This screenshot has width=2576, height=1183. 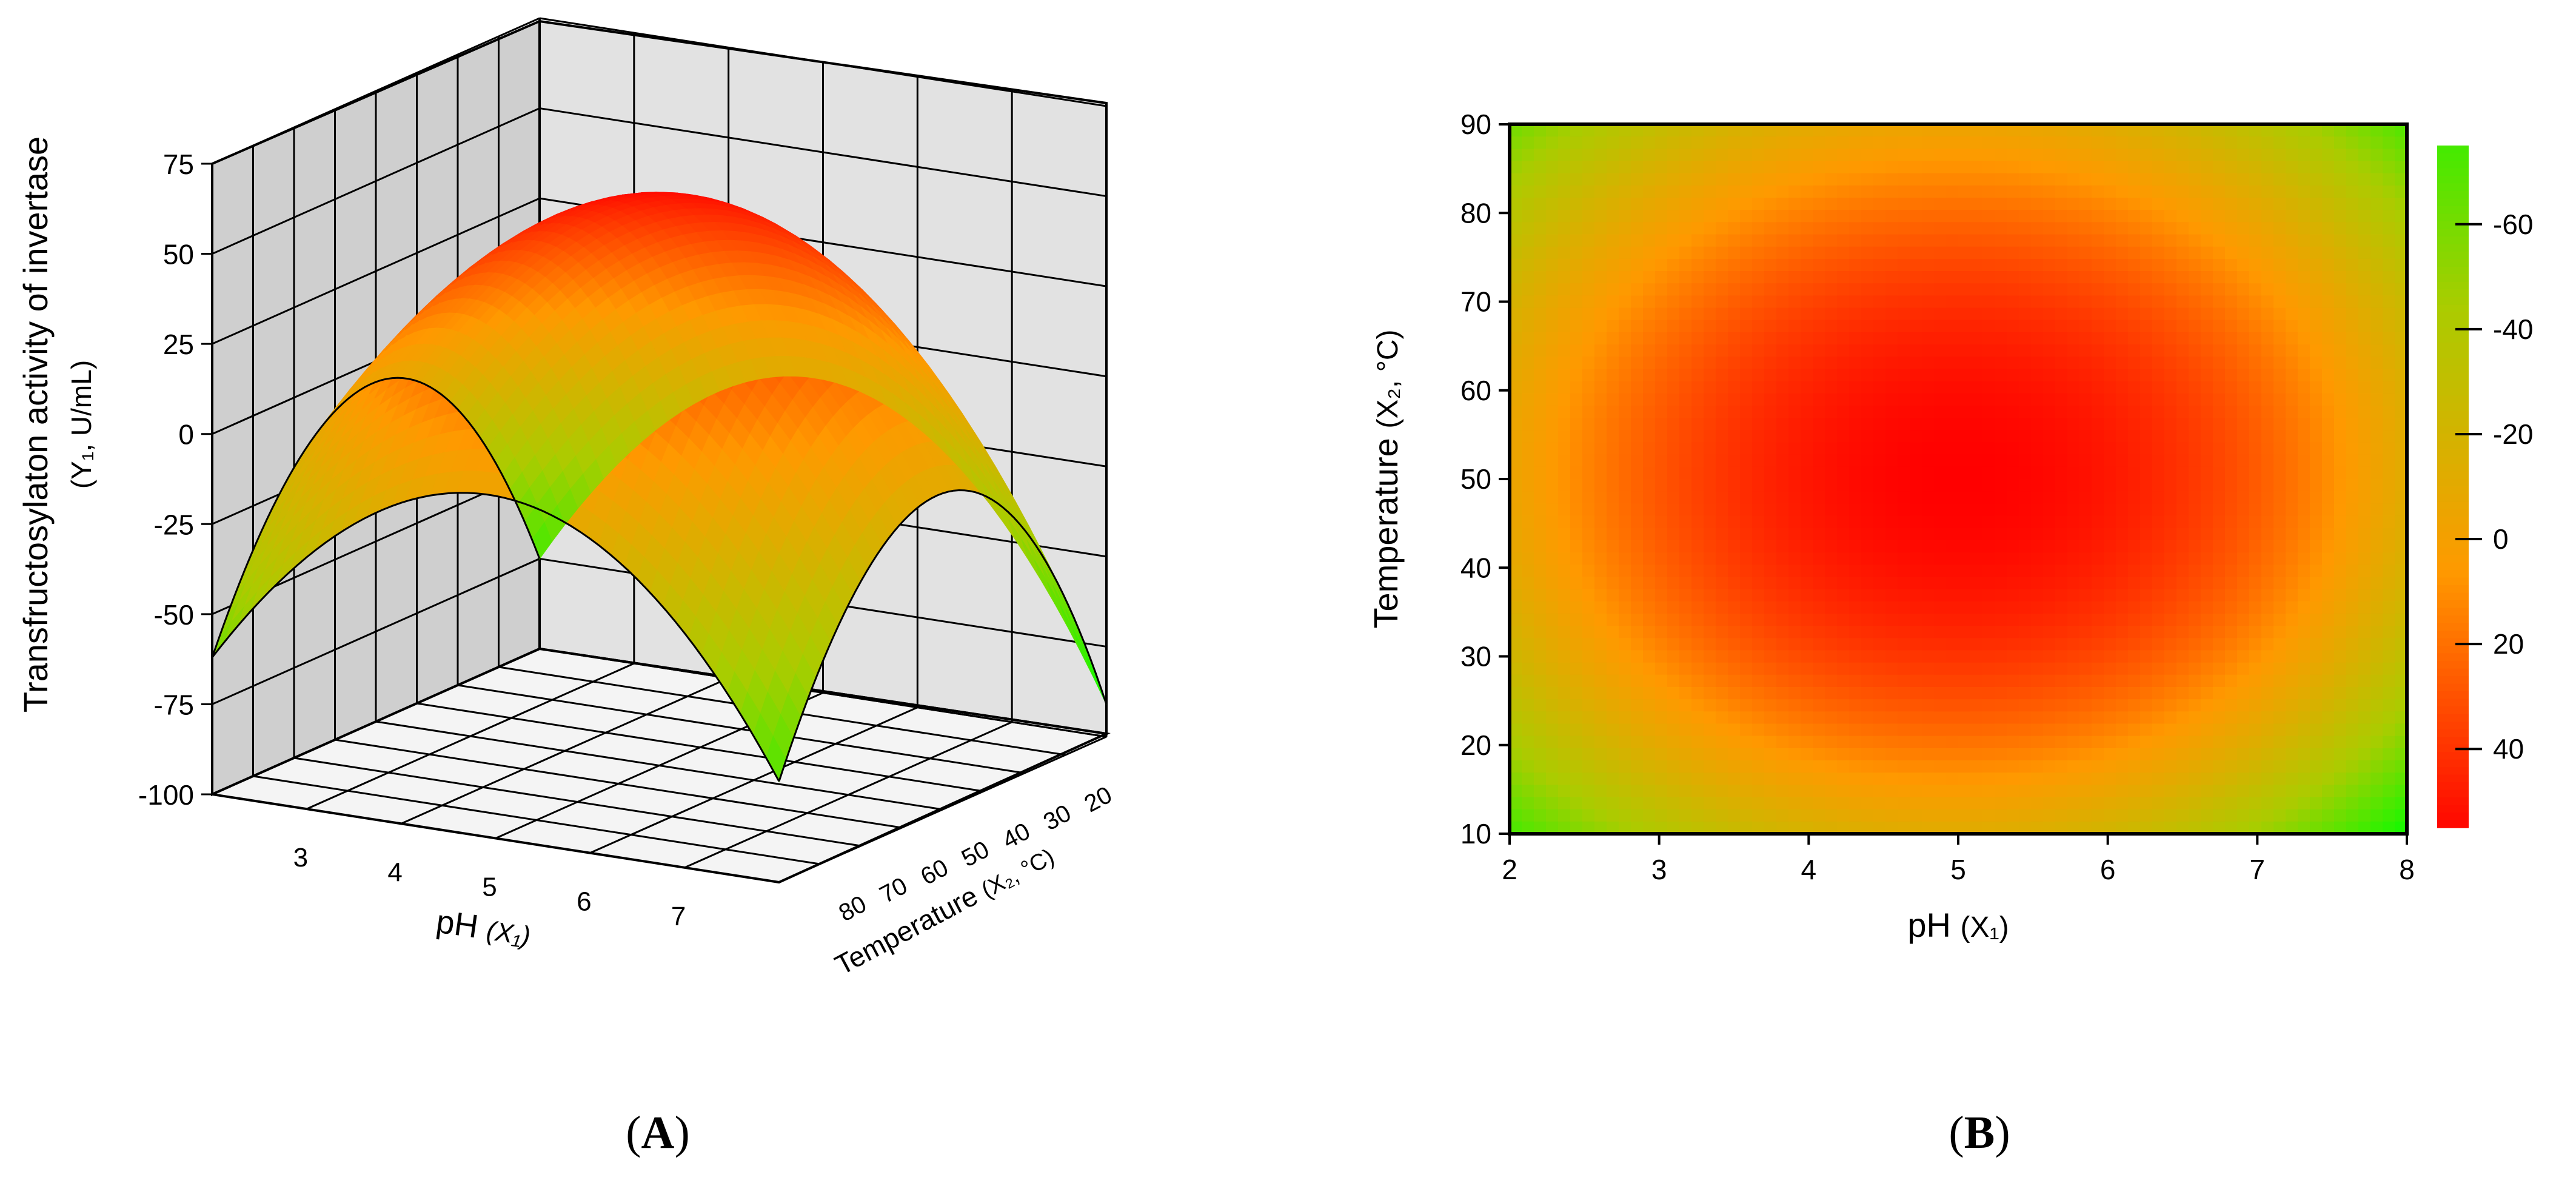 What do you see at coordinates (659, 765) in the screenshot?
I see `floor-grid-line` at bounding box center [659, 765].